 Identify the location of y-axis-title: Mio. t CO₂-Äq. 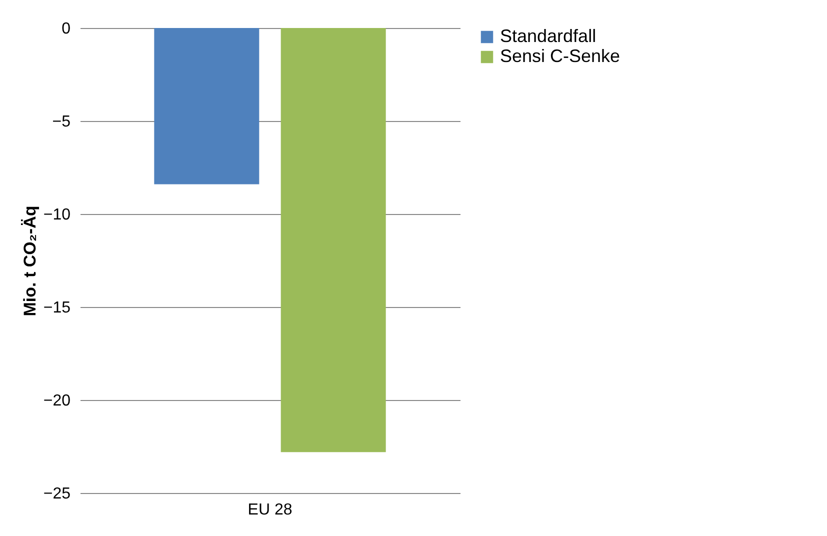
(30, 261).